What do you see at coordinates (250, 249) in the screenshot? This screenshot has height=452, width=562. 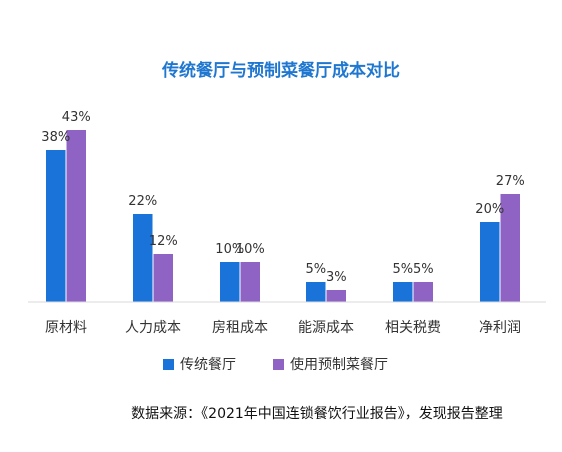 I see `value-label-prefab-2: 10%` at bounding box center [250, 249].